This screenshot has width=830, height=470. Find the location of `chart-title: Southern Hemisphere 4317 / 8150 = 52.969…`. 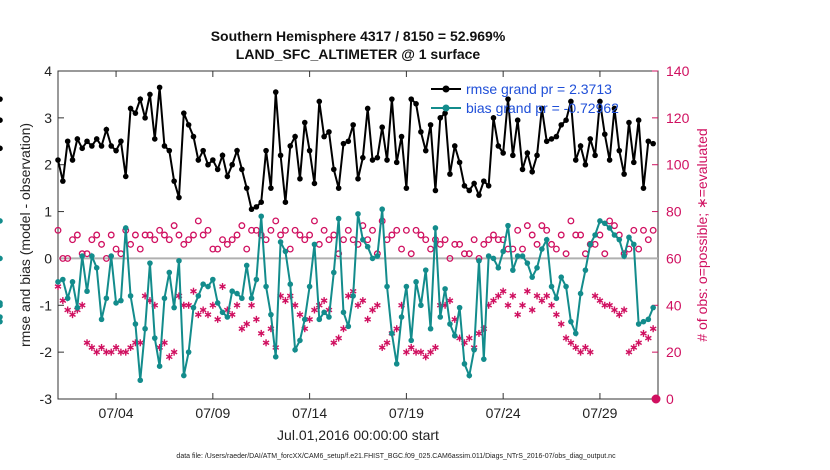

chart-title: Southern Hemisphere 4317 / 8150 = 52.969… is located at coordinates (358, 36).